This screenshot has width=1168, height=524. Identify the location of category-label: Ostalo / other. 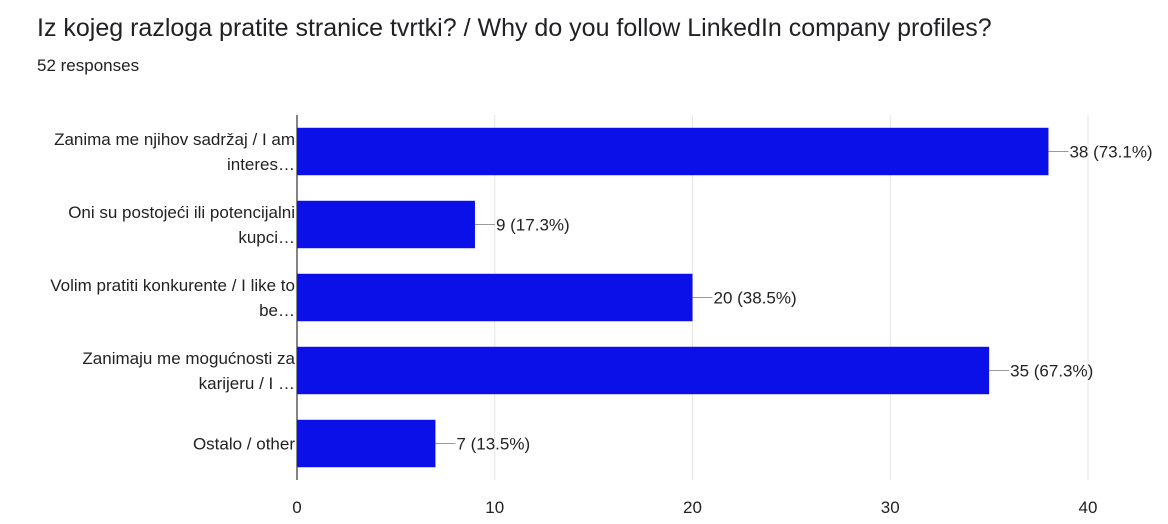
(244, 444).